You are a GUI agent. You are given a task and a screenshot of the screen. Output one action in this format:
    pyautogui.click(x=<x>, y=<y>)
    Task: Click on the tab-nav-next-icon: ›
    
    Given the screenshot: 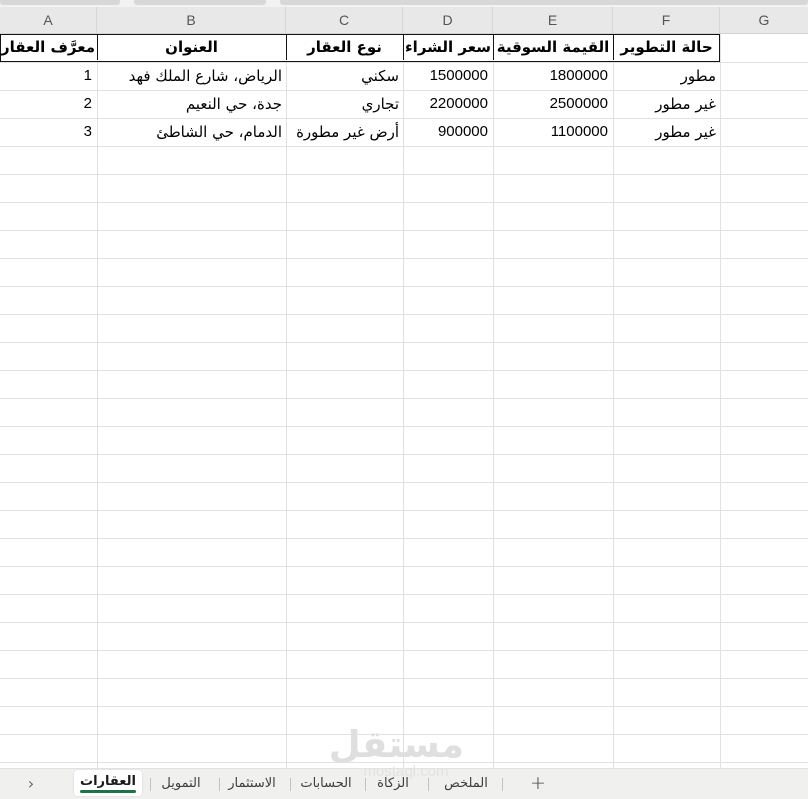 What is the action you would take?
    pyautogui.click(x=31, y=783)
    